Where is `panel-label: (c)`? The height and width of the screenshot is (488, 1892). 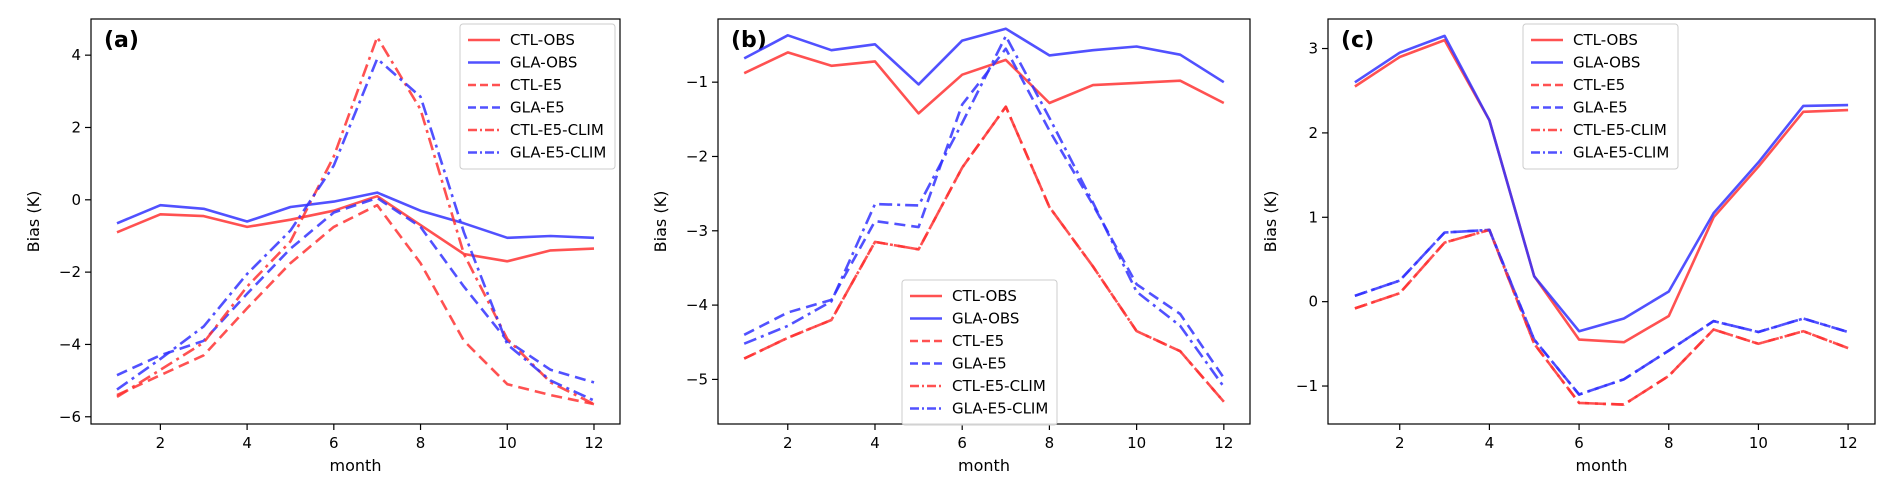
panel-label: (c) is located at coordinates (1357, 40).